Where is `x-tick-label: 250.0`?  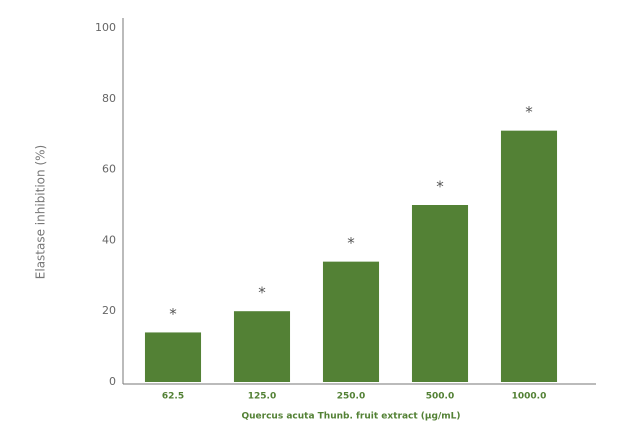
x-tick-label: 250.0 is located at coordinates (351, 397).